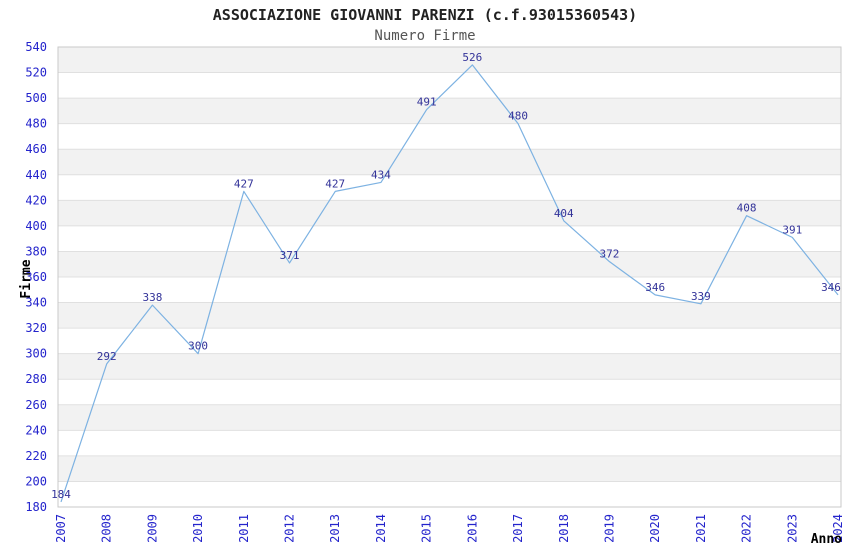 The image size is (850, 554). Describe the element at coordinates (61, 494) in the screenshot. I see `data-point-label: 184` at that location.